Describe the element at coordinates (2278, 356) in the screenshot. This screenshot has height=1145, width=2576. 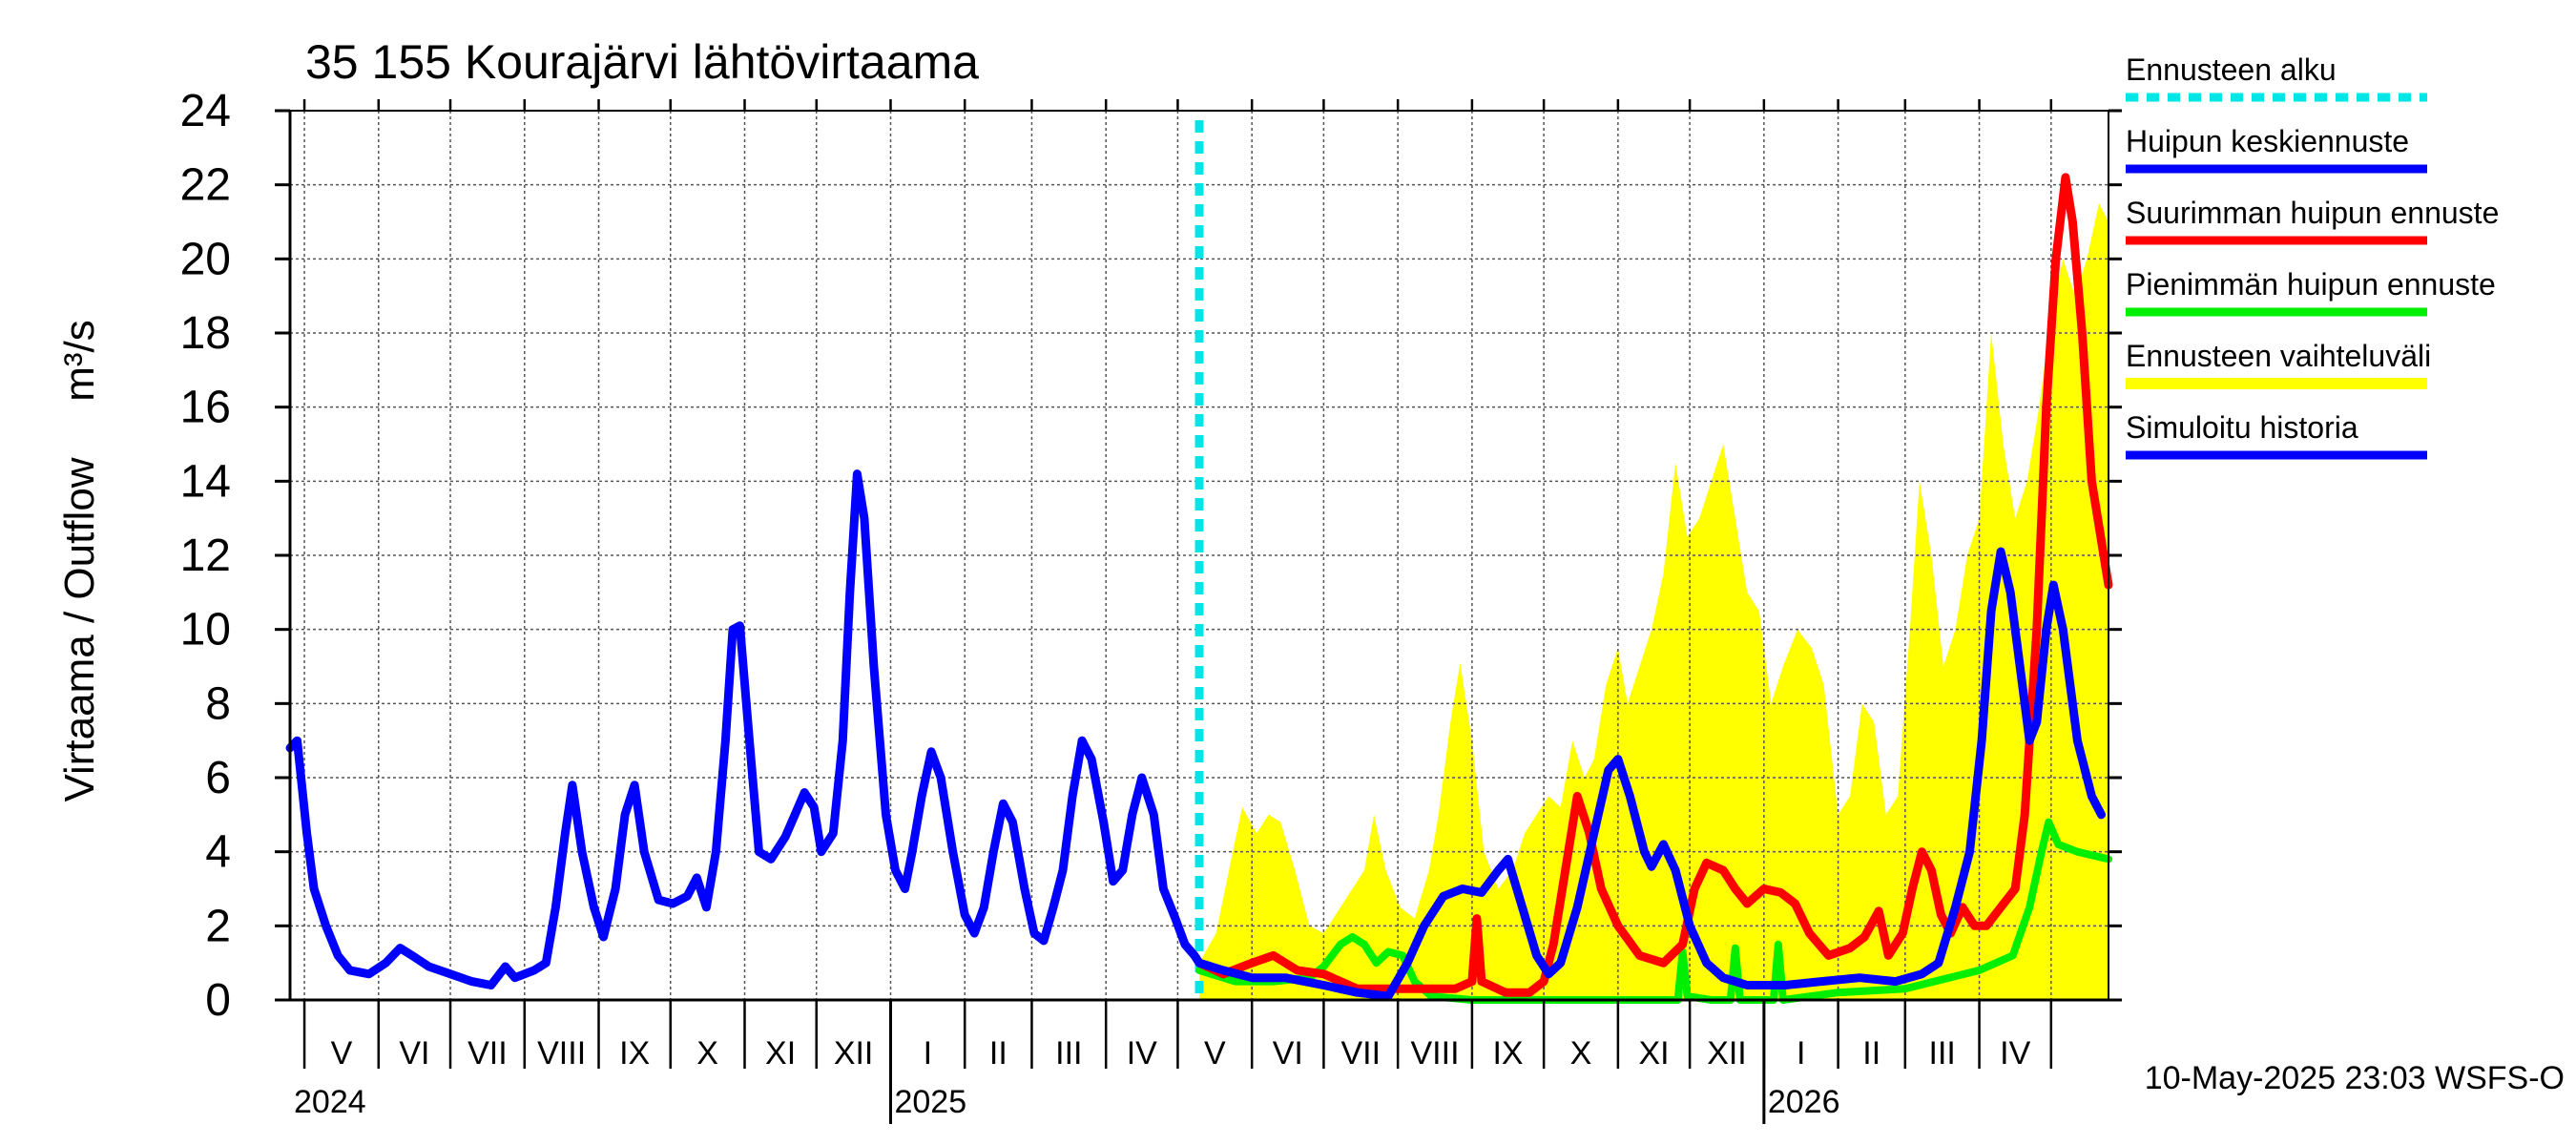
I see `legend-range-label: Ennusteen vaihteluväli` at that location.